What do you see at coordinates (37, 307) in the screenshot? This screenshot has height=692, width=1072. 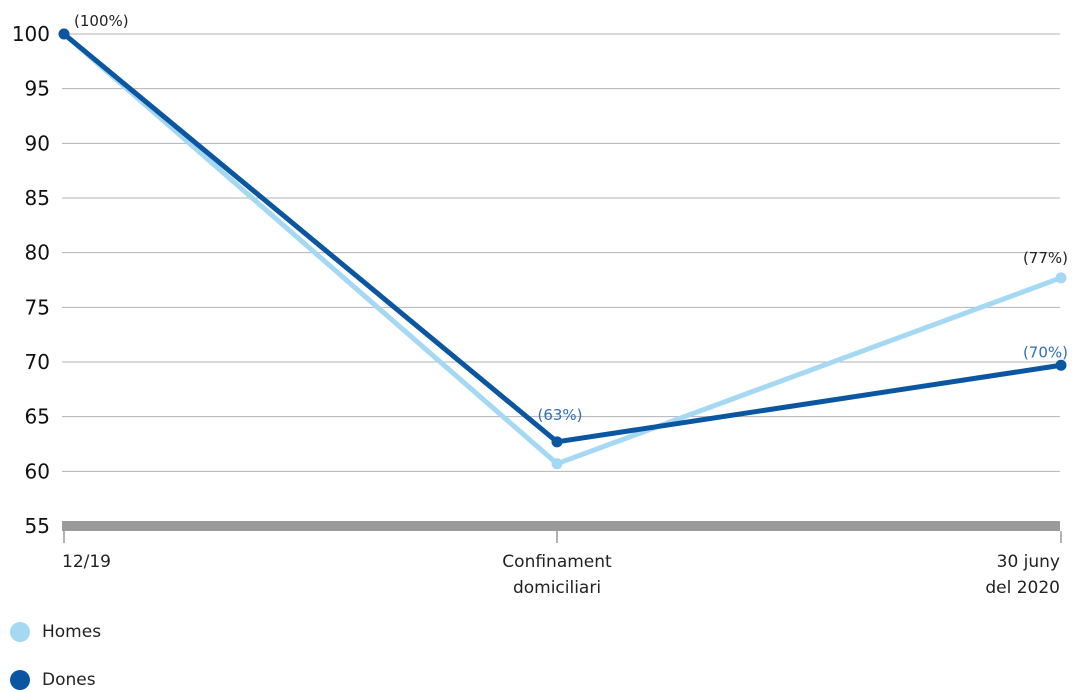 I see `y-tick-label: 75` at bounding box center [37, 307].